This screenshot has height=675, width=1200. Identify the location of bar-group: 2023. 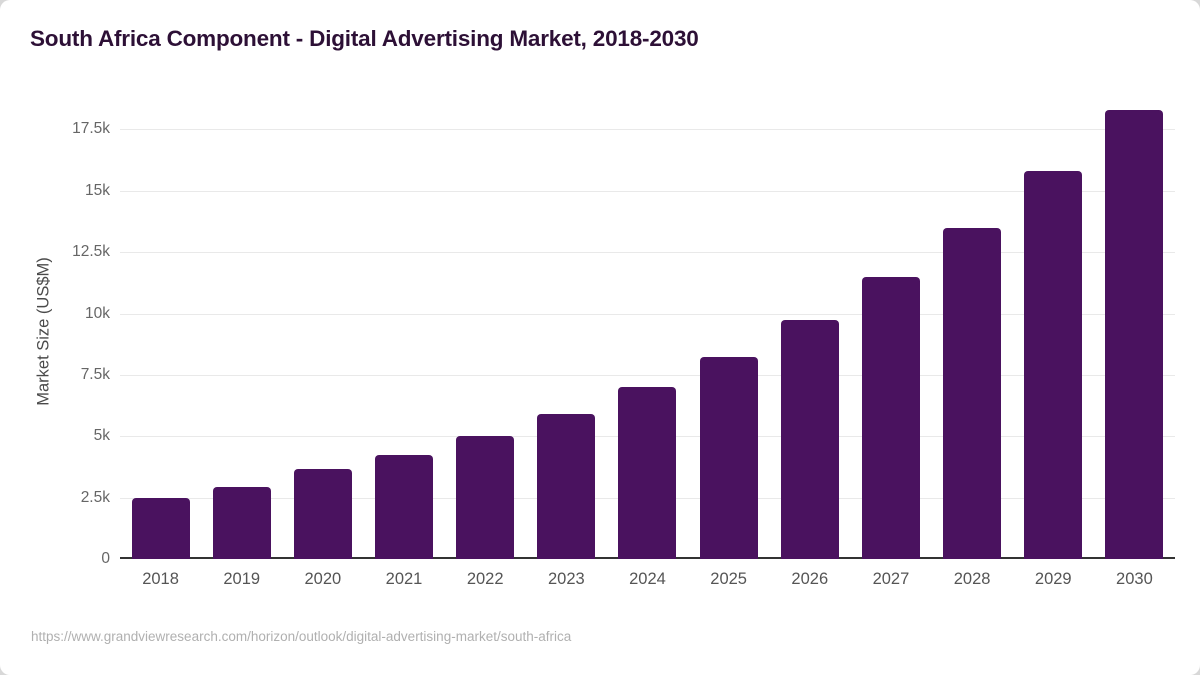
(566, 344).